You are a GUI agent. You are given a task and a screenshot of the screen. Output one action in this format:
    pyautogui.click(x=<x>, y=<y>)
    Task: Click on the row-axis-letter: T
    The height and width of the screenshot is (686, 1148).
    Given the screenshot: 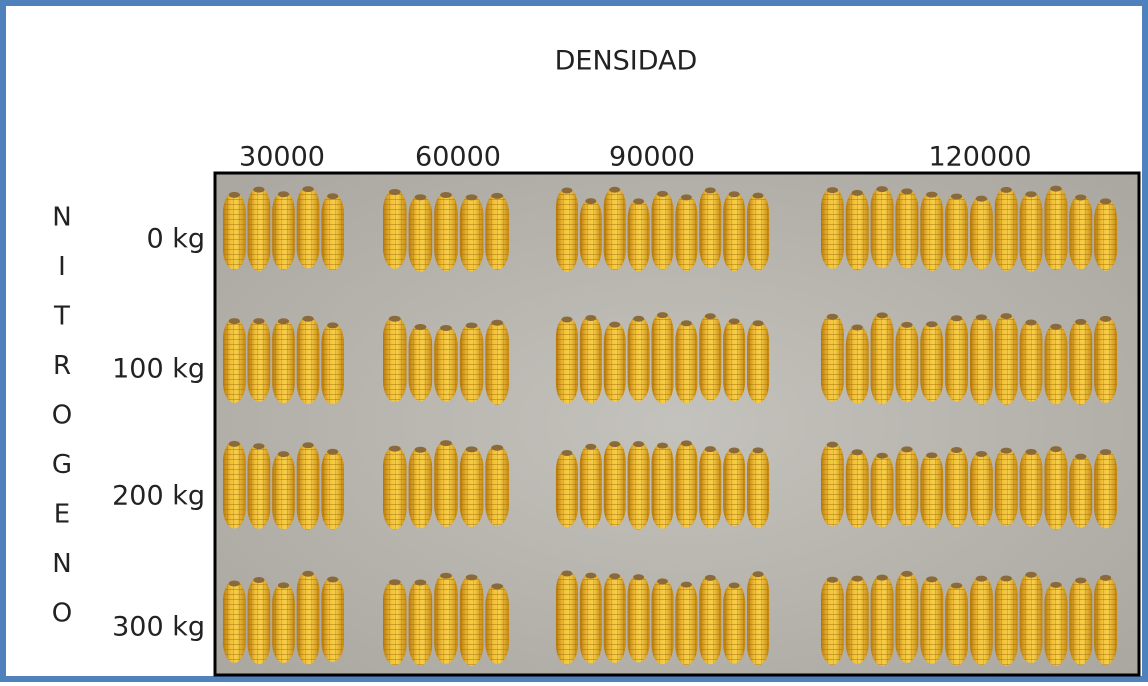 What is the action you would take?
    pyautogui.click(x=61, y=317)
    